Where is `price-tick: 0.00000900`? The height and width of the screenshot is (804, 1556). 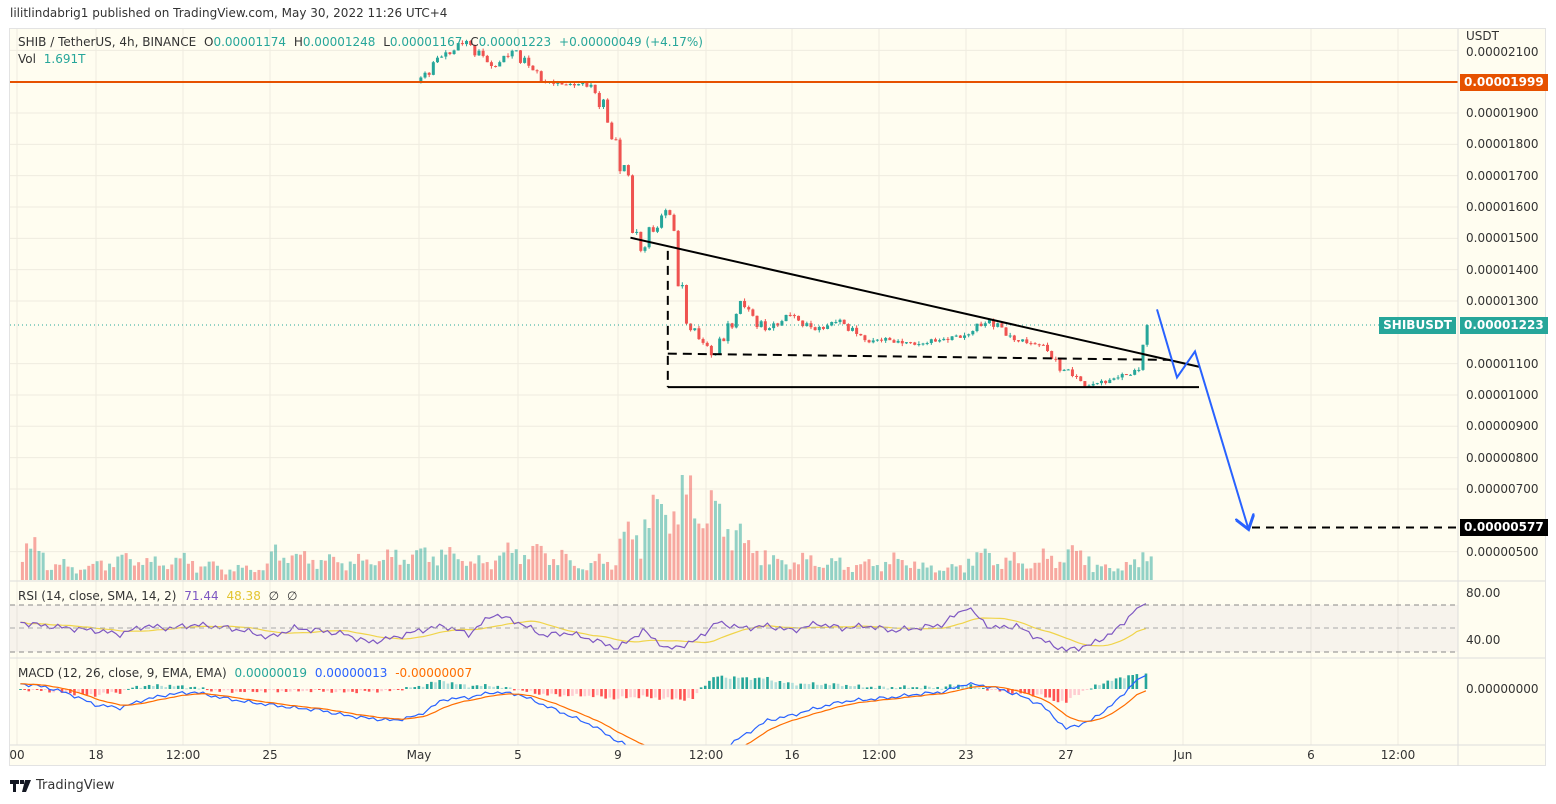
price-tick: 0.00000900 is located at coordinates (1502, 426).